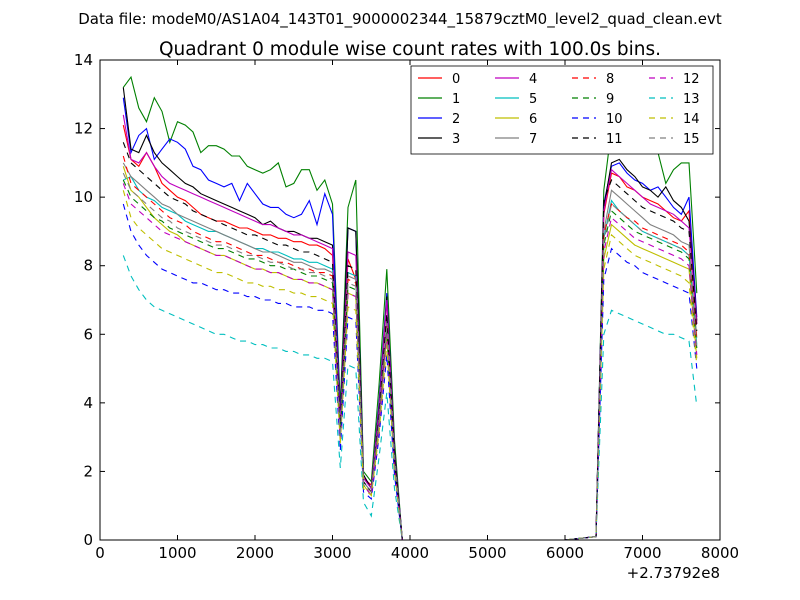 This screenshot has height=600, width=800. I want to click on y-tick-label: 14, so click(83, 60).